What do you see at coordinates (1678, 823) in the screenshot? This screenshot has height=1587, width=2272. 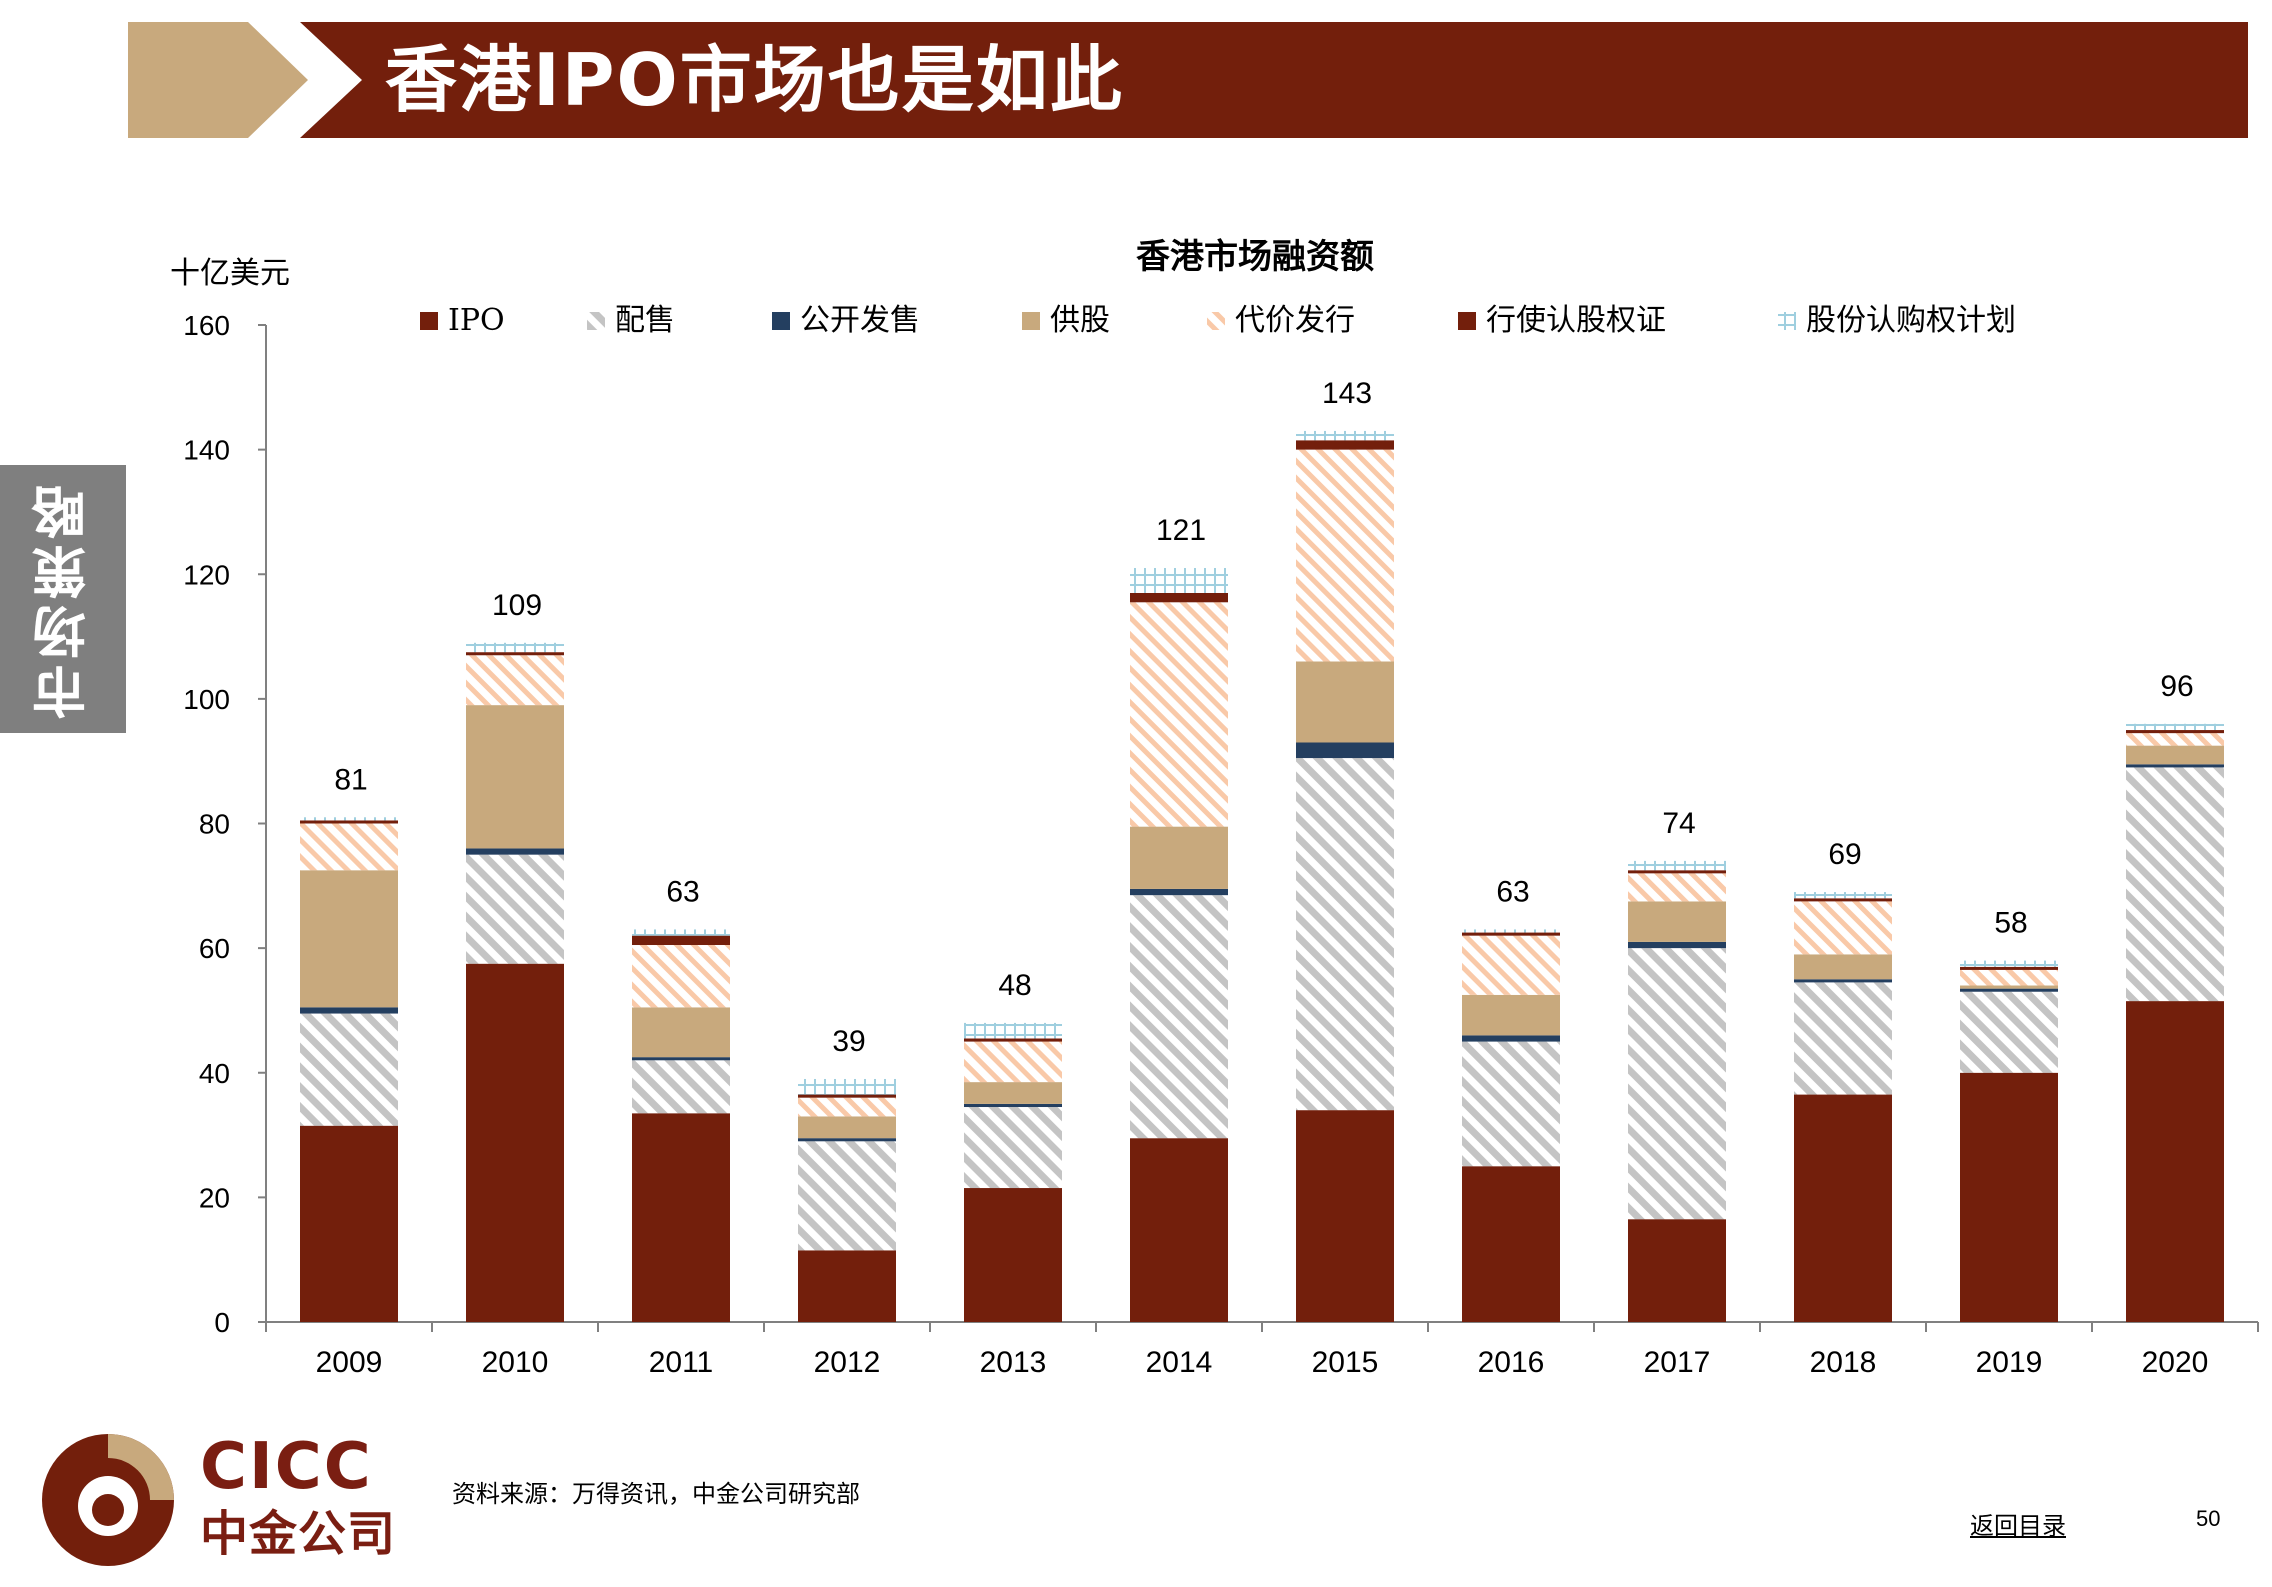 I see `total-label: 74` at bounding box center [1678, 823].